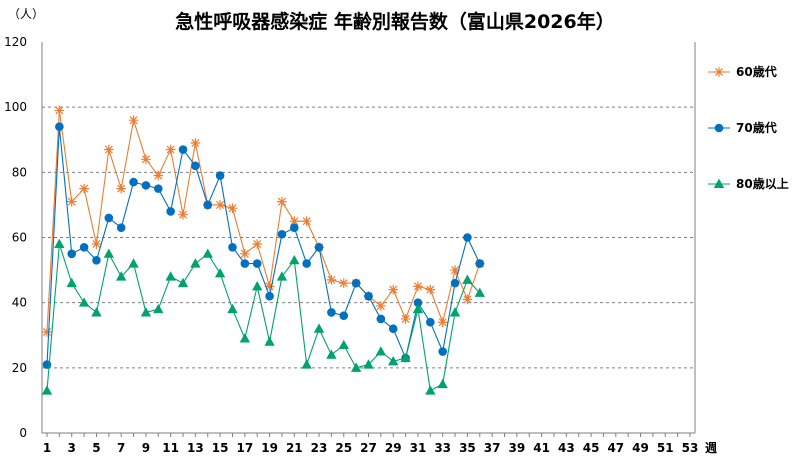 This screenshot has width=800, height=462. What do you see at coordinates (762, 183) in the screenshot?
I see `legend-label: 80歳以上` at bounding box center [762, 183].